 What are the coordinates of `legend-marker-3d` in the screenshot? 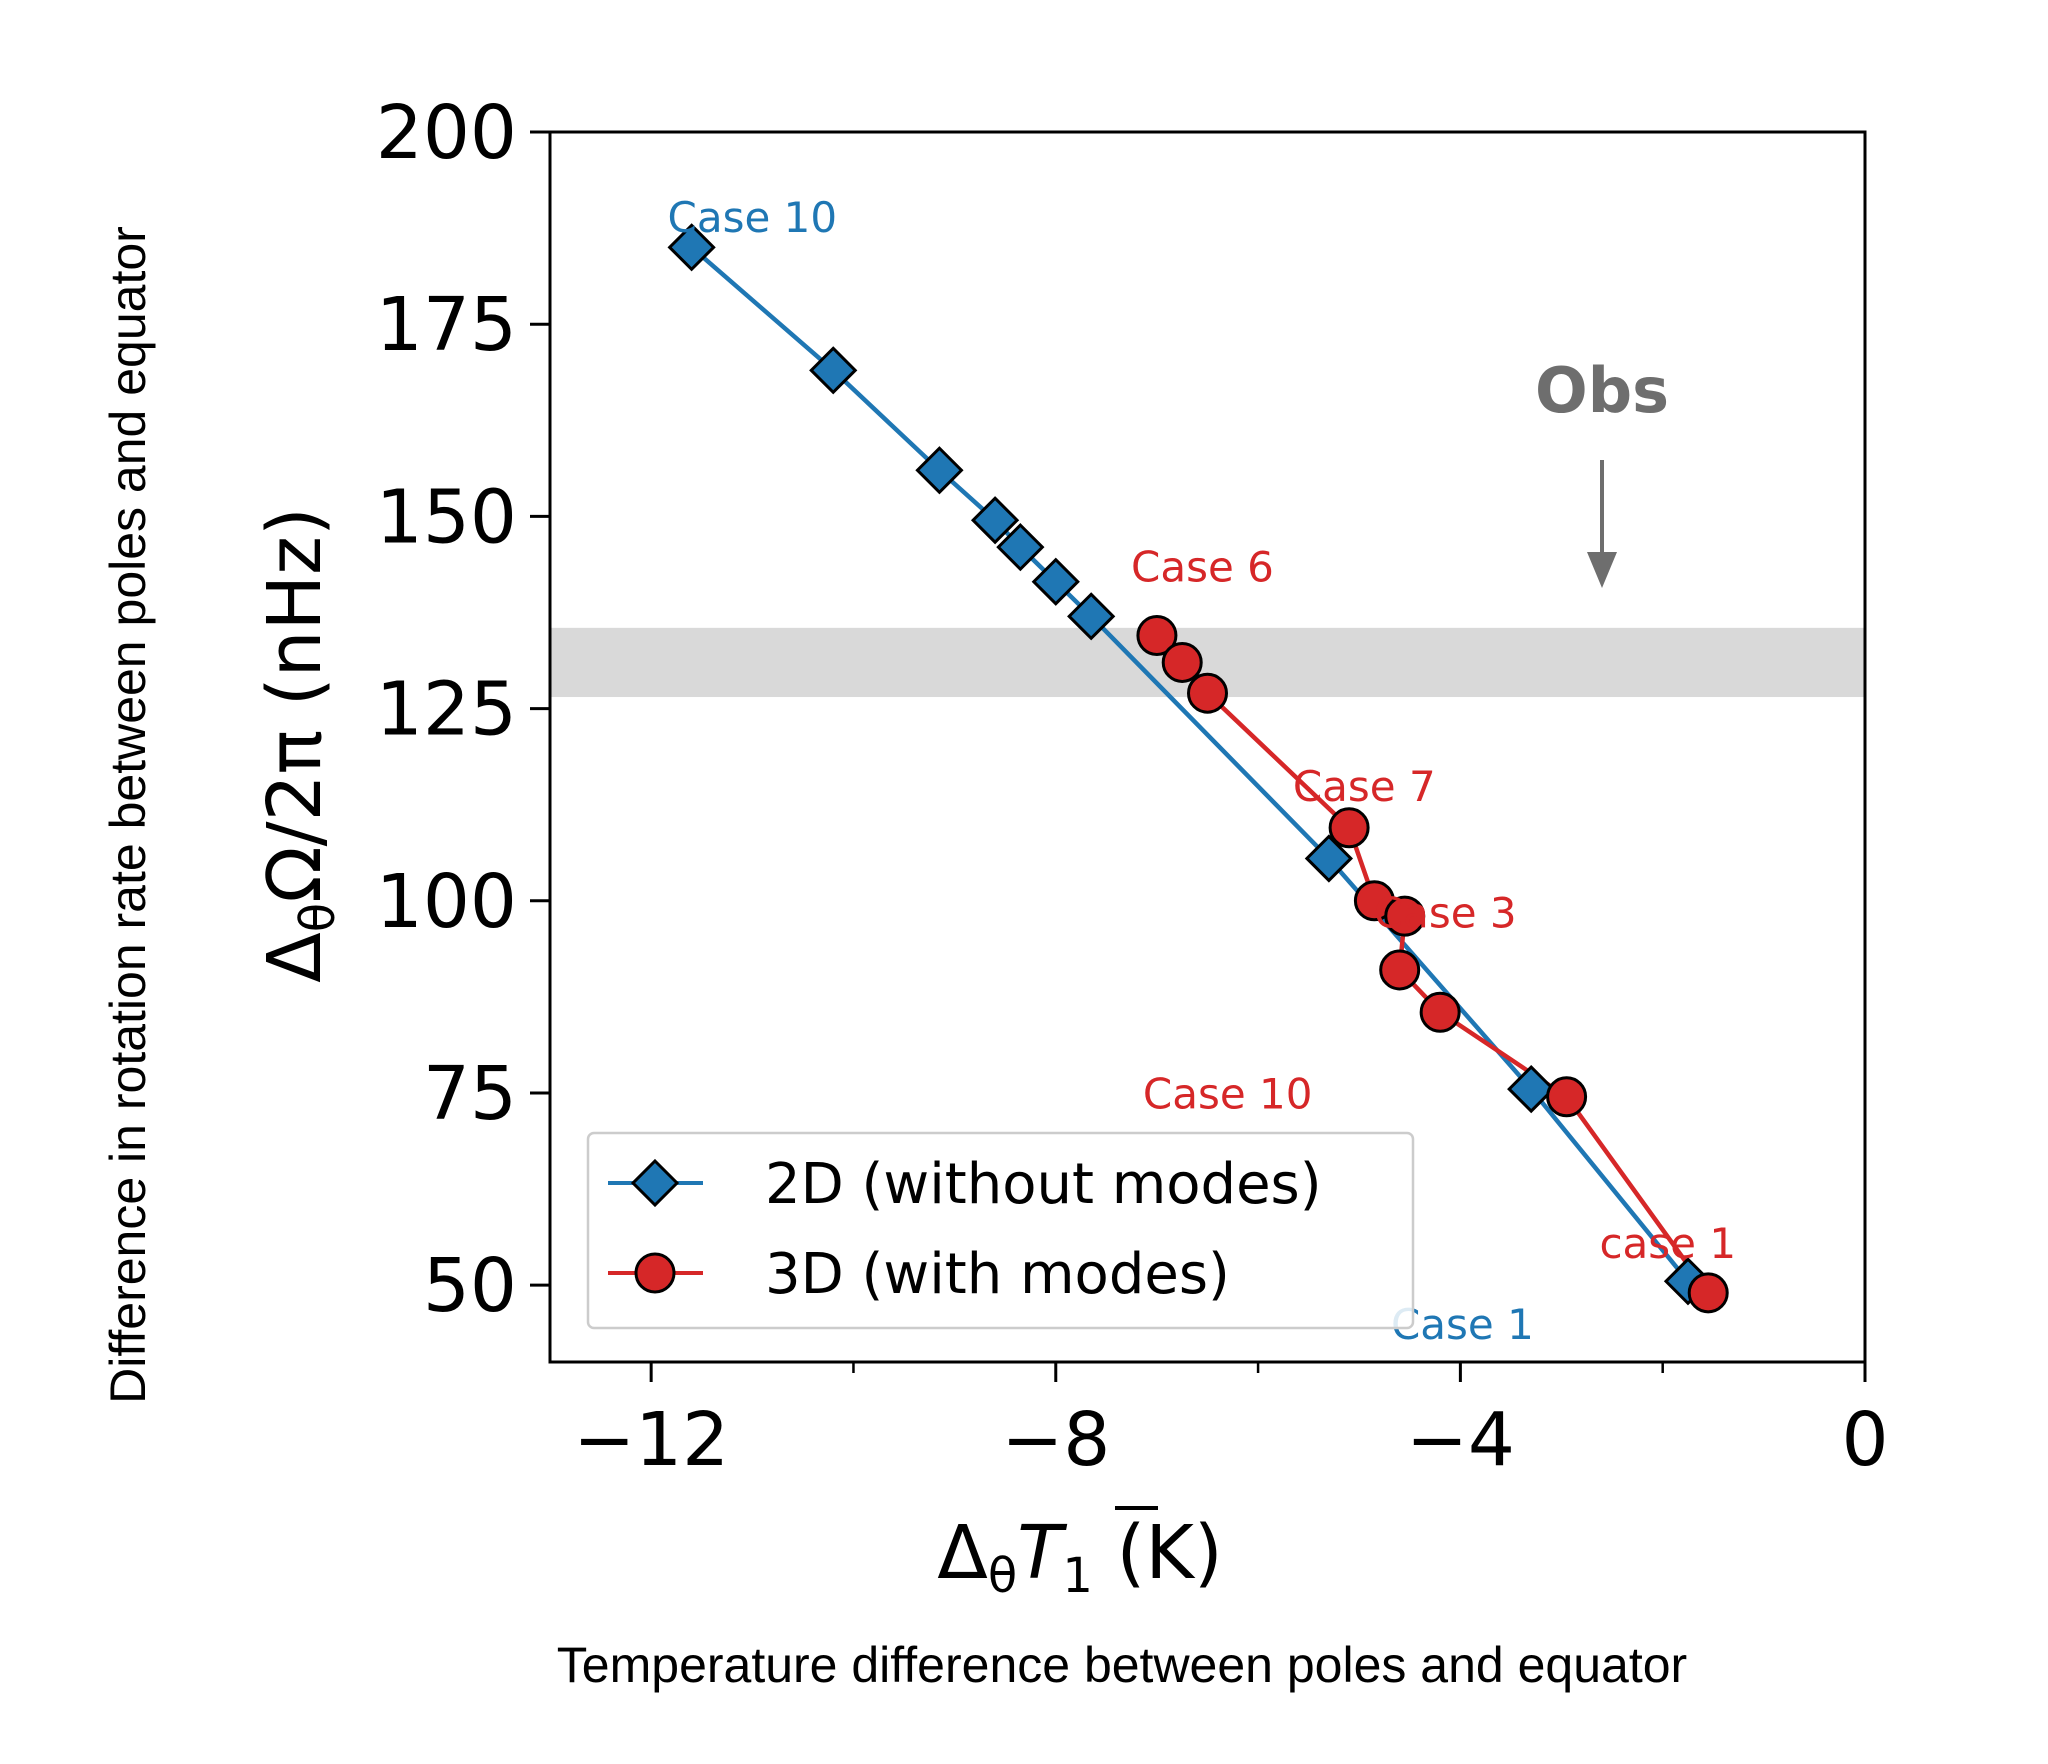 It's located at (655, 1273).